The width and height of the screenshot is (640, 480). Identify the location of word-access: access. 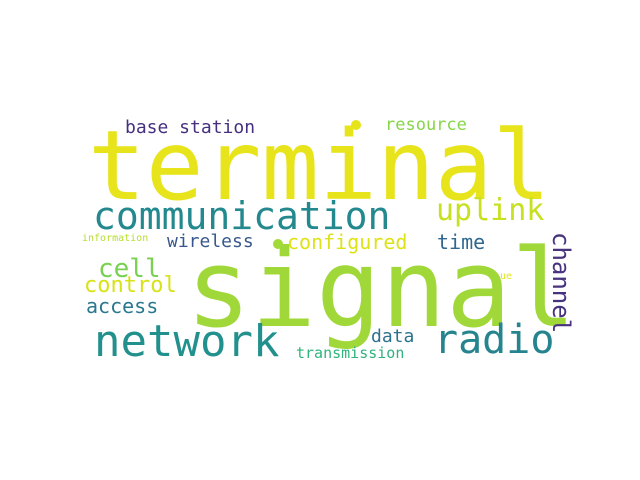
(122, 306).